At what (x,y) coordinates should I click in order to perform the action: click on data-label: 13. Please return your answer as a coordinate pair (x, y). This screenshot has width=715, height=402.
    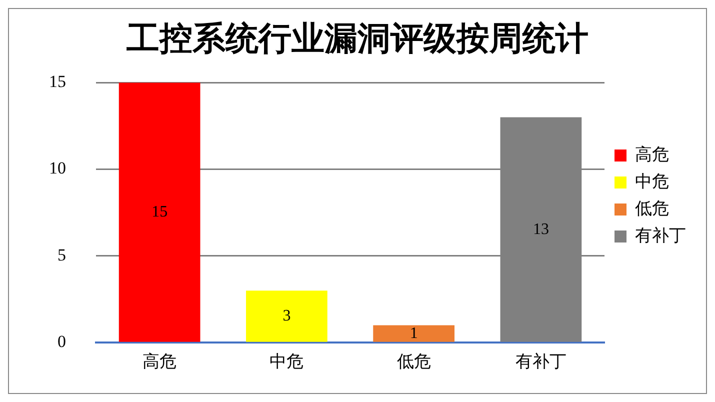
    Looking at the image, I should click on (540, 229).